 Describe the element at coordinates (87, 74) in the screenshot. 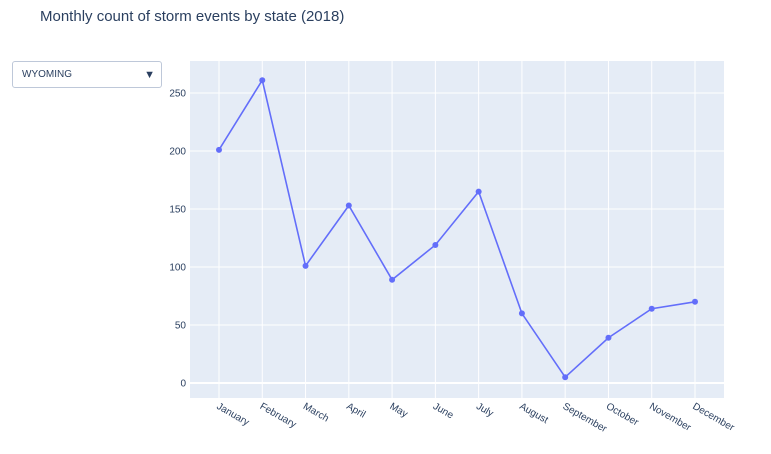

I see `state-dropdown: WYOMING ▼` at that location.